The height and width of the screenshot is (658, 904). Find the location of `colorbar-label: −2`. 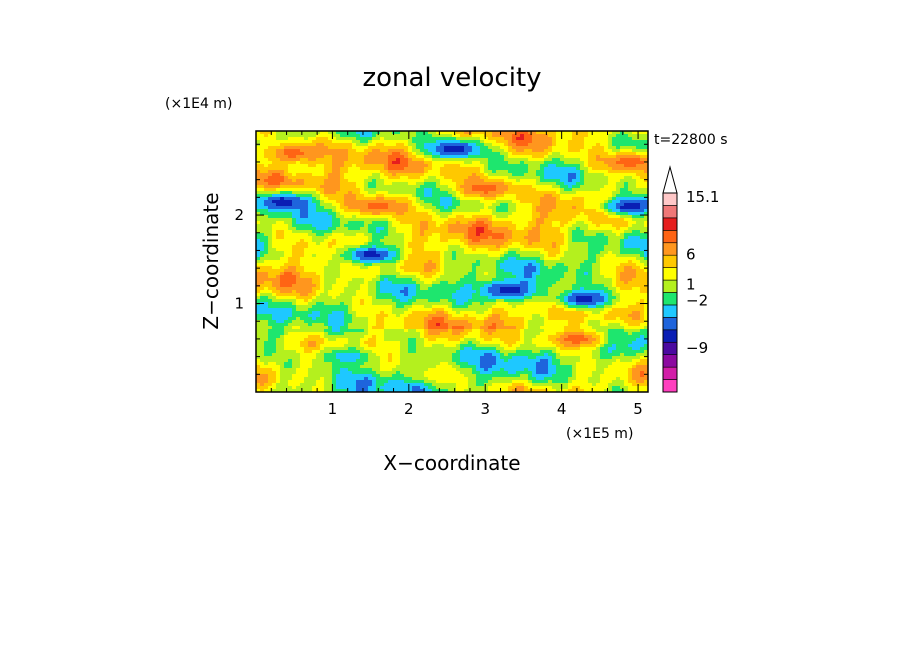

colorbar-label: −2 is located at coordinates (697, 300).